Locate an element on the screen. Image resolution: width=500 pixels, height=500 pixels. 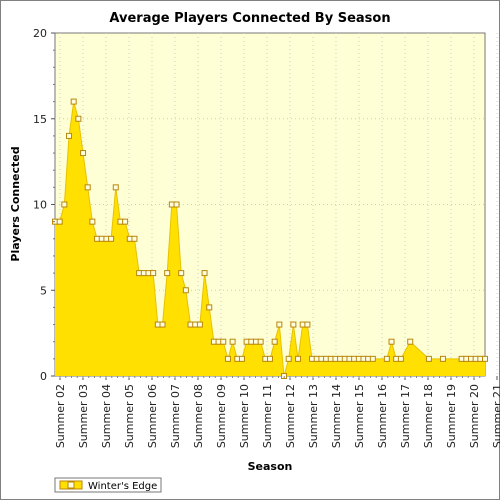
x-tick-label: Summer 11 is located at coordinates (267, 416).